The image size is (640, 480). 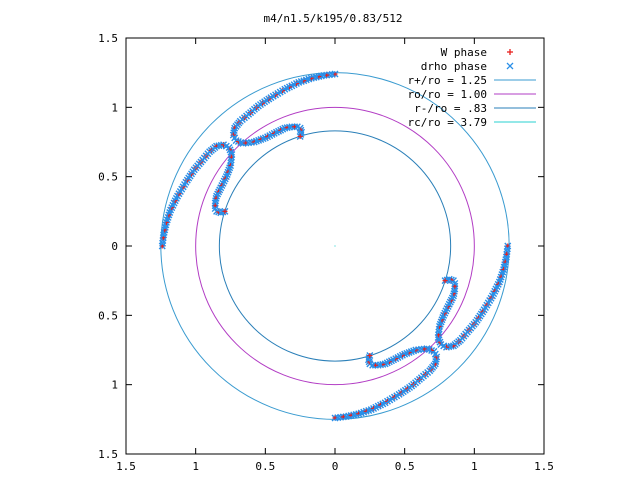 I want to click on x-tick-label: 0, so click(x=335, y=466).